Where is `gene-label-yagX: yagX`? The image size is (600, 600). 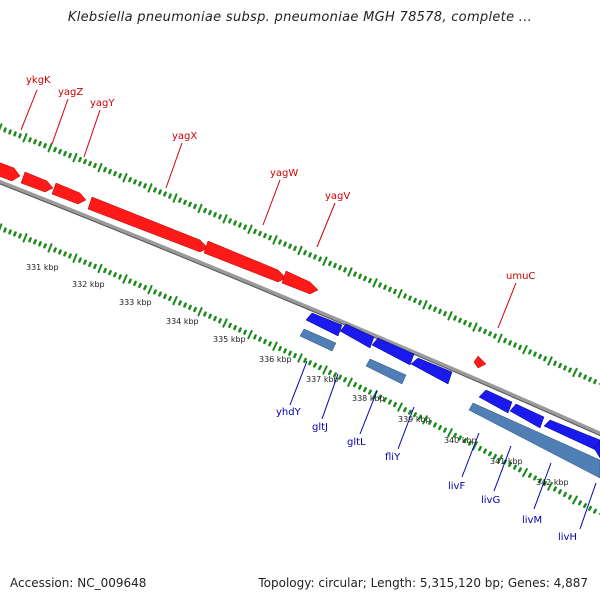
gene-label-yagX: yagX is located at coordinates (184, 136).